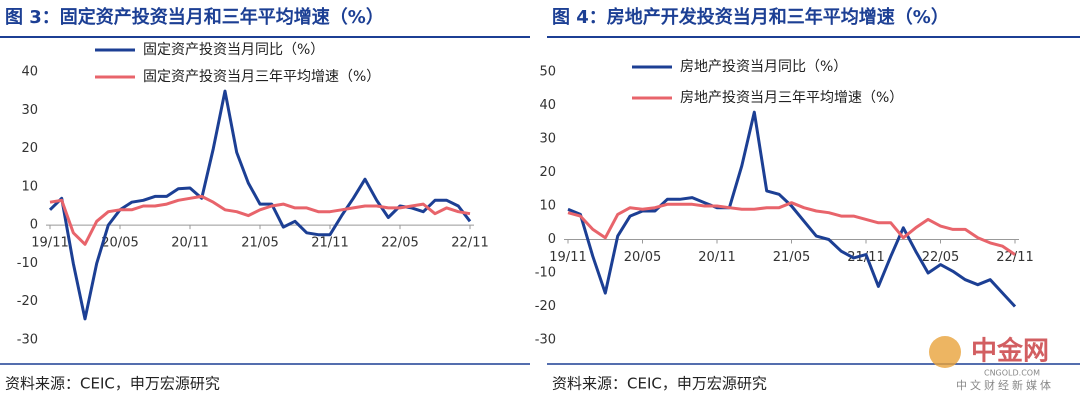 The height and width of the screenshot is (407, 1080). I want to click on watermark: CNGOLD.COM, so click(1012, 373).